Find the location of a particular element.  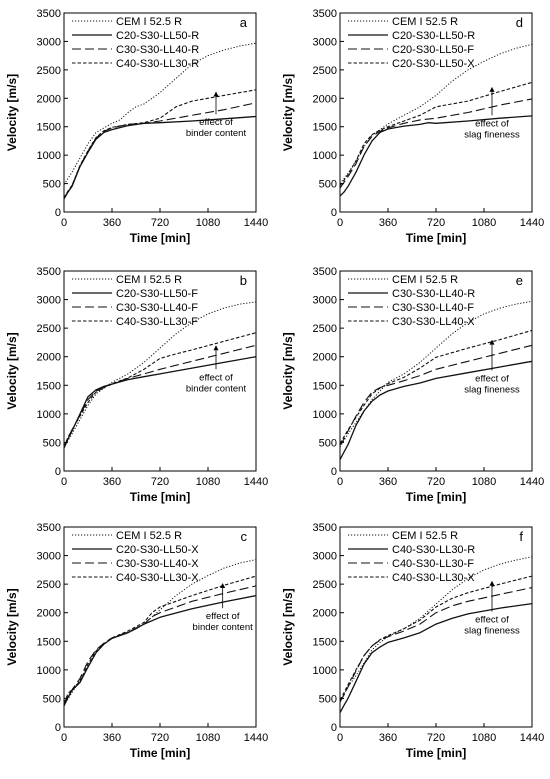

legend-label-2: C30-S30-LL40-R is located at coordinates (433, 294).